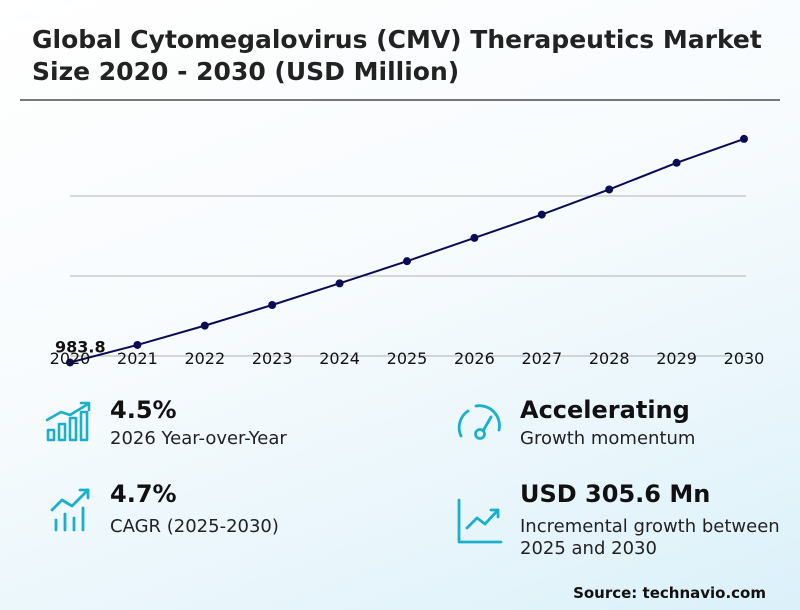  What do you see at coordinates (609, 358) in the screenshot?
I see `x-tick-2028: 2028` at bounding box center [609, 358].